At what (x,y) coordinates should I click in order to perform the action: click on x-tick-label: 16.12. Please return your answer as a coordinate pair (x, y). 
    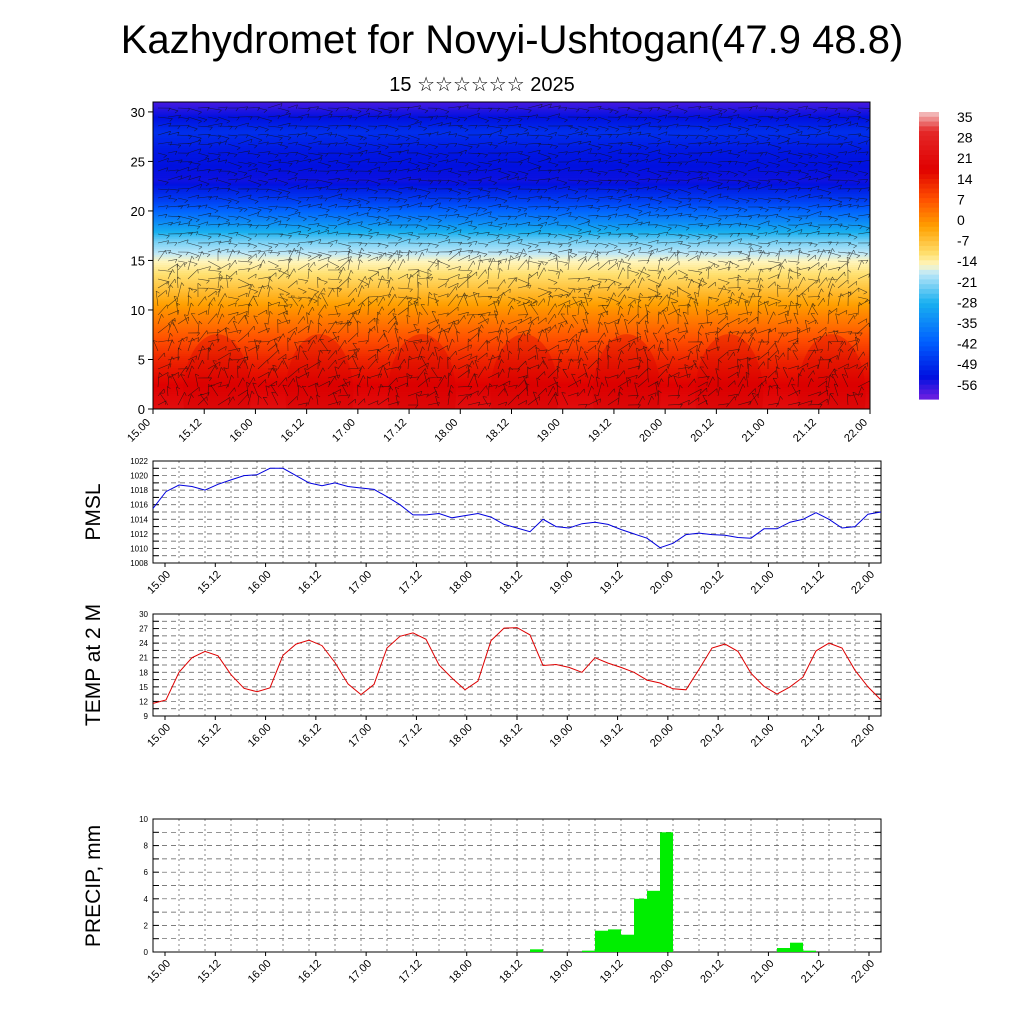
    Looking at the image, I should click on (310, 972).